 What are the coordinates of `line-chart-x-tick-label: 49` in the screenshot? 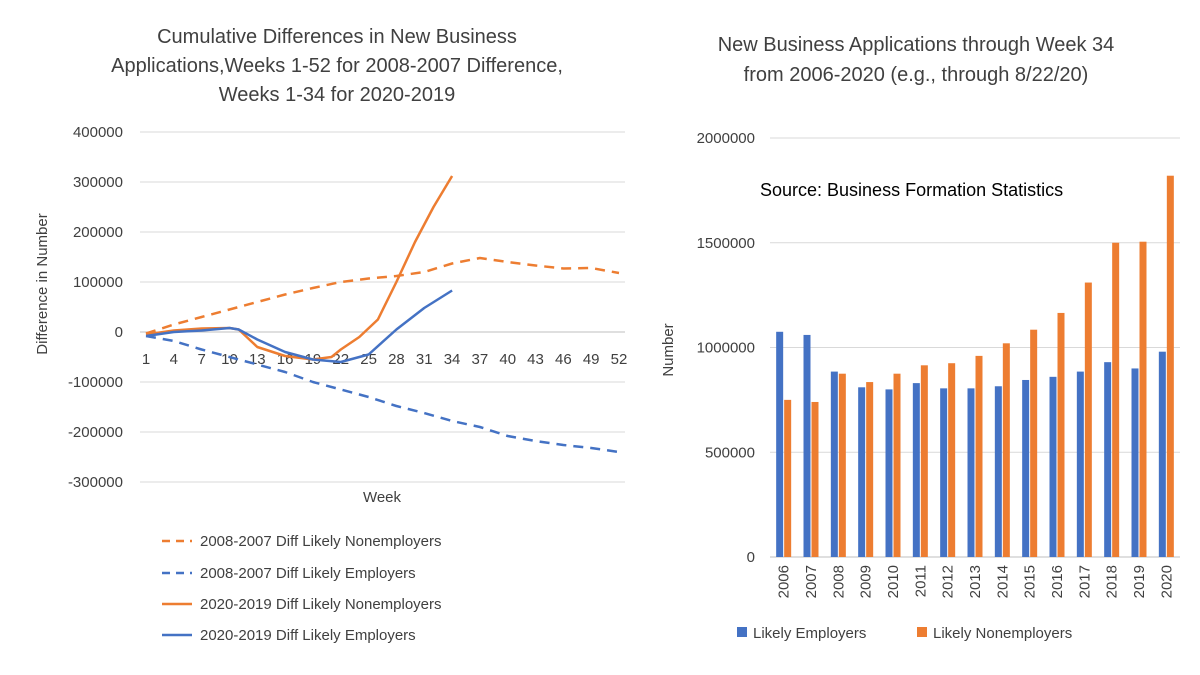 It's located at (591, 359).